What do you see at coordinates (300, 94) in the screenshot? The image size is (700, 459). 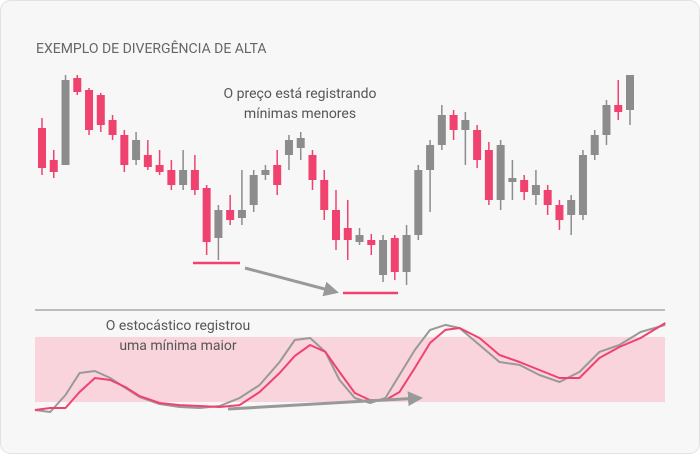 I see `annotation: O preço está registrando` at bounding box center [300, 94].